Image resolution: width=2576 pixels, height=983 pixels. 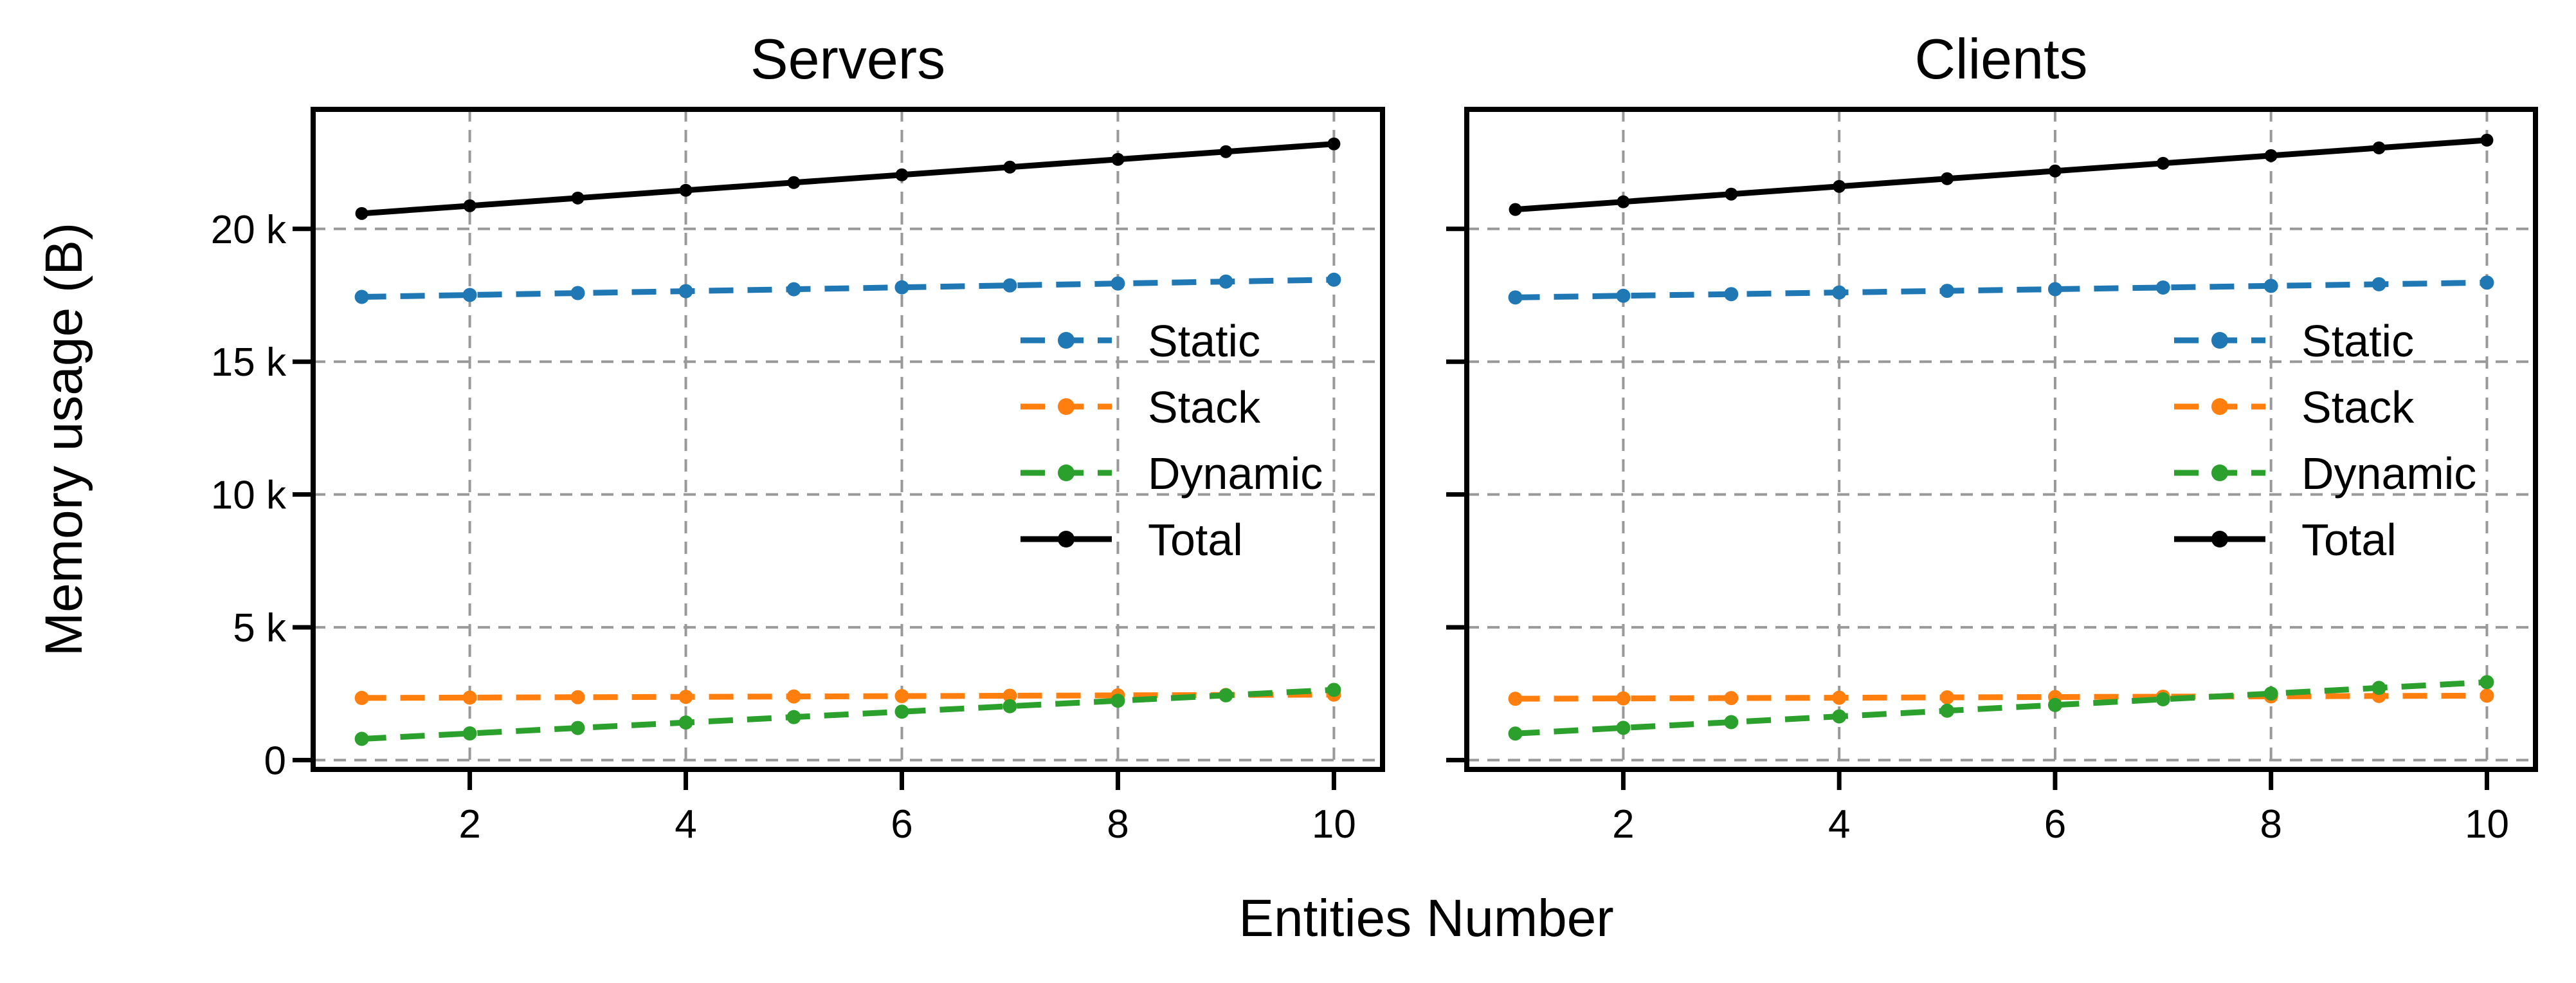 I want to click on chart-title: Clients, so click(x=2001, y=59).